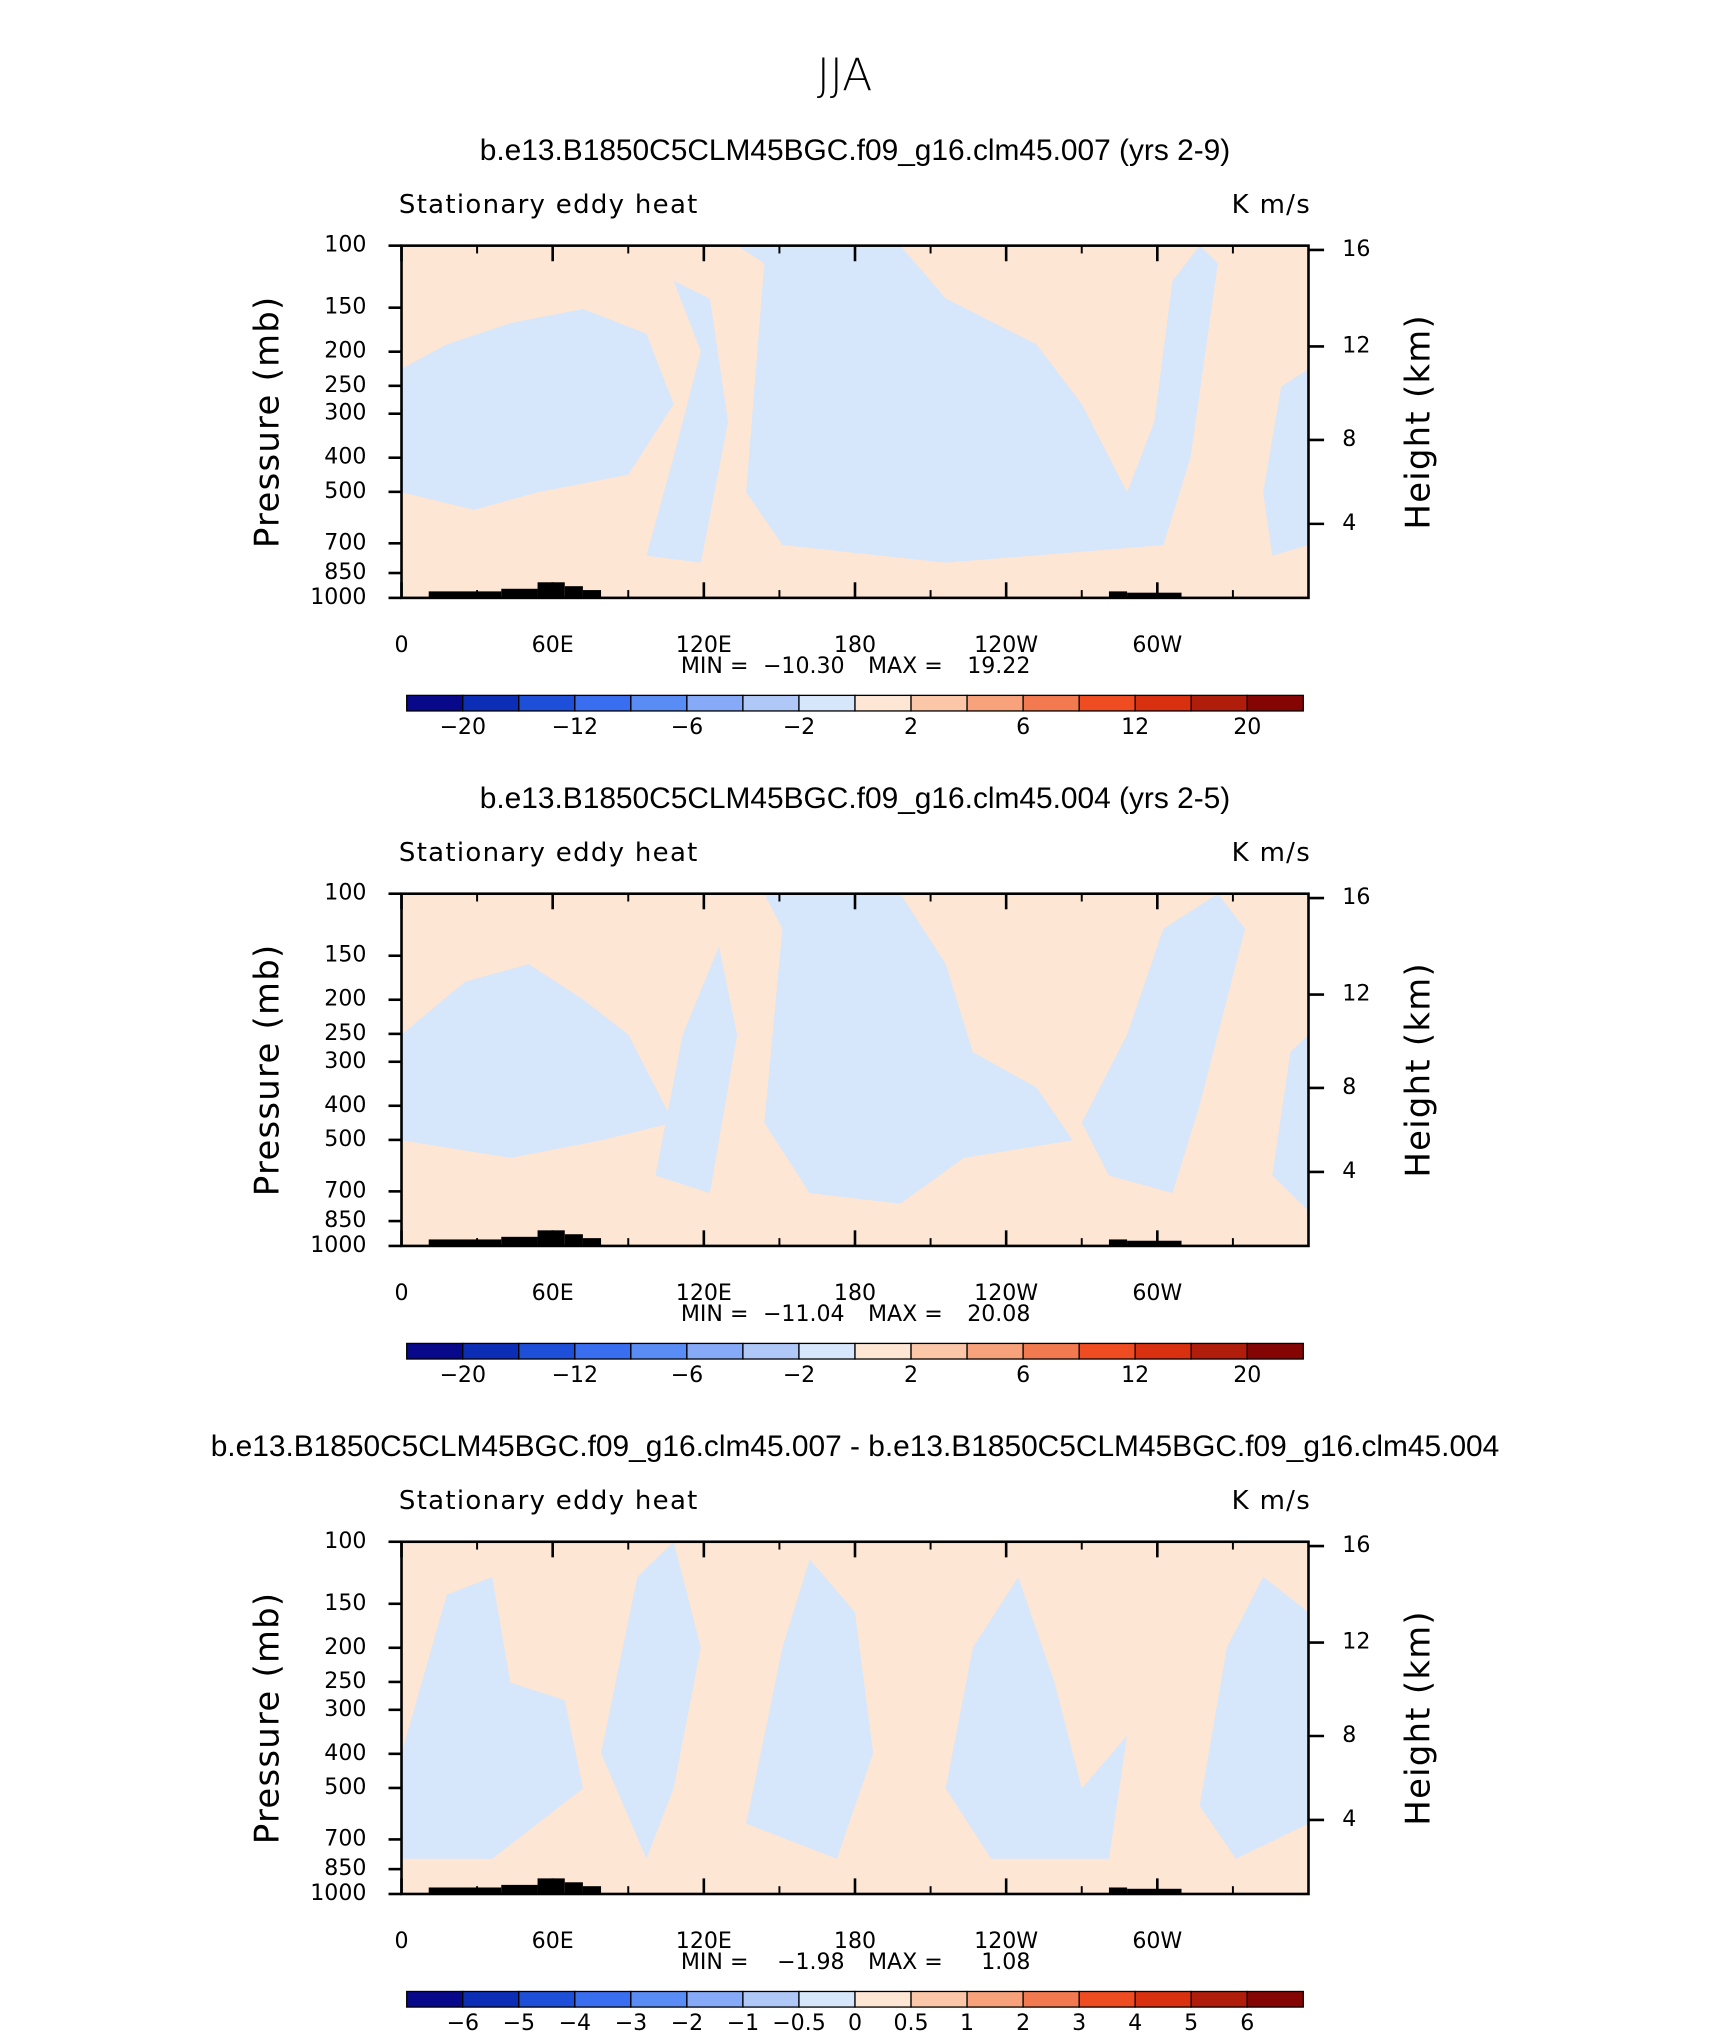  I want to click on colorbar-label: −20, so click(462, 1375).